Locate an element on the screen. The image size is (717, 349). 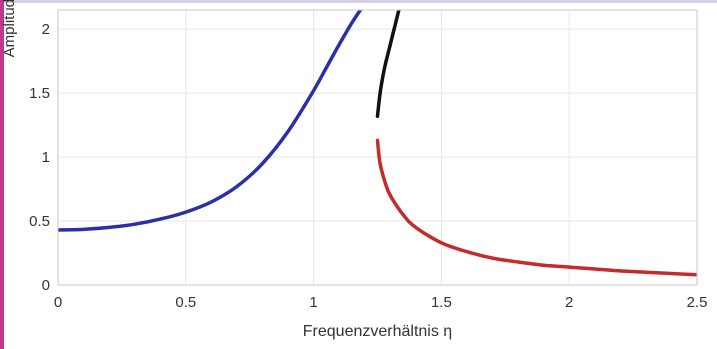
y-tick-label: 0 is located at coordinates (46, 285).